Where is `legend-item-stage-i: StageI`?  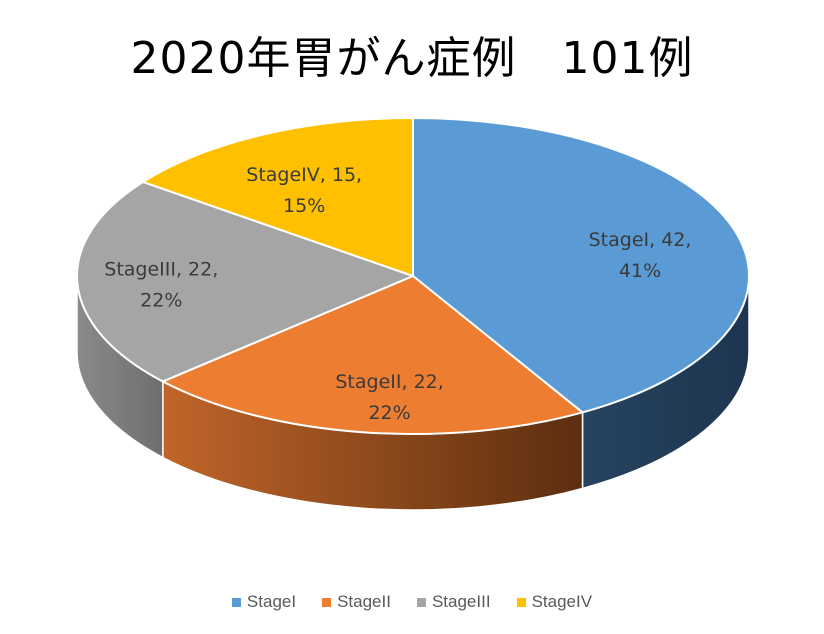 legend-item-stage-i: StageI is located at coordinates (264, 602).